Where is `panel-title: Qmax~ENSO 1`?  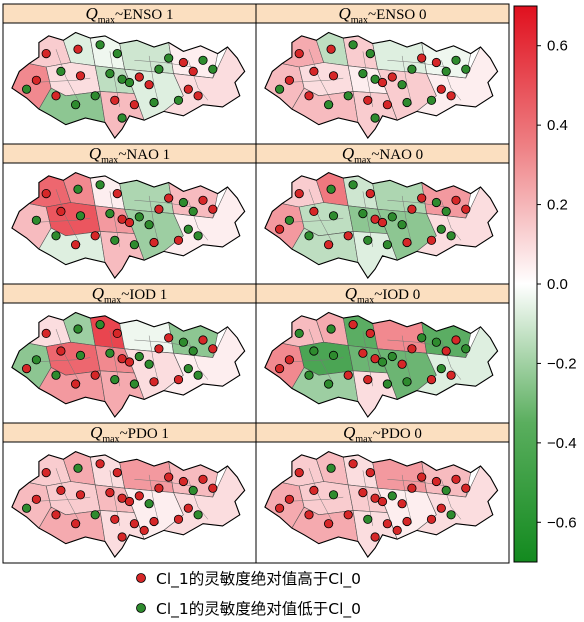 panel-title: Qmax~ENSO 1 is located at coordinates (129, 15).